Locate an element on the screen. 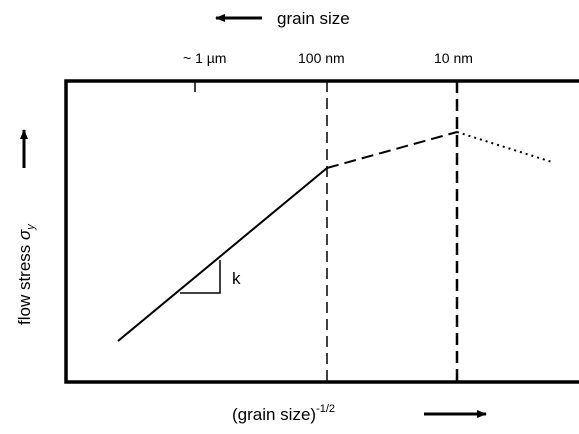 The image size is (579, 434). y-label: flow stress σy is located at coordinates (26, 274).